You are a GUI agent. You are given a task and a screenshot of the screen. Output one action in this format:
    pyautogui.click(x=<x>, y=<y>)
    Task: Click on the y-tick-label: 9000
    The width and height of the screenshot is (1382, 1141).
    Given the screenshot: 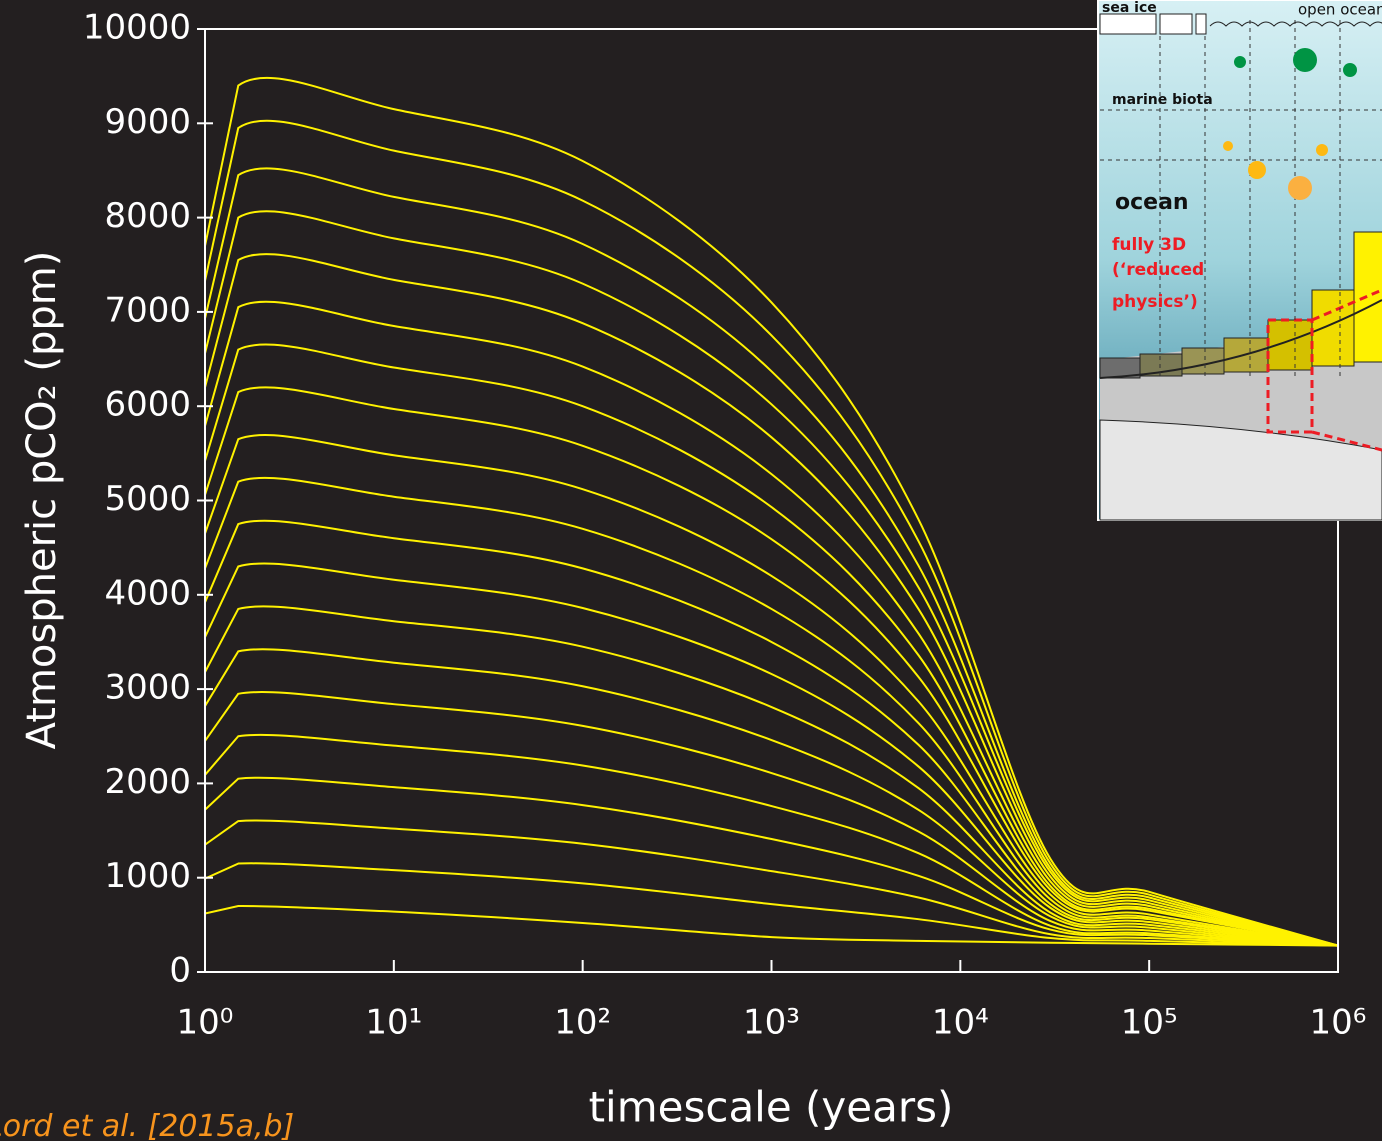 What is the action you would take?
    pyautogui.click(x=147, y=122)
    